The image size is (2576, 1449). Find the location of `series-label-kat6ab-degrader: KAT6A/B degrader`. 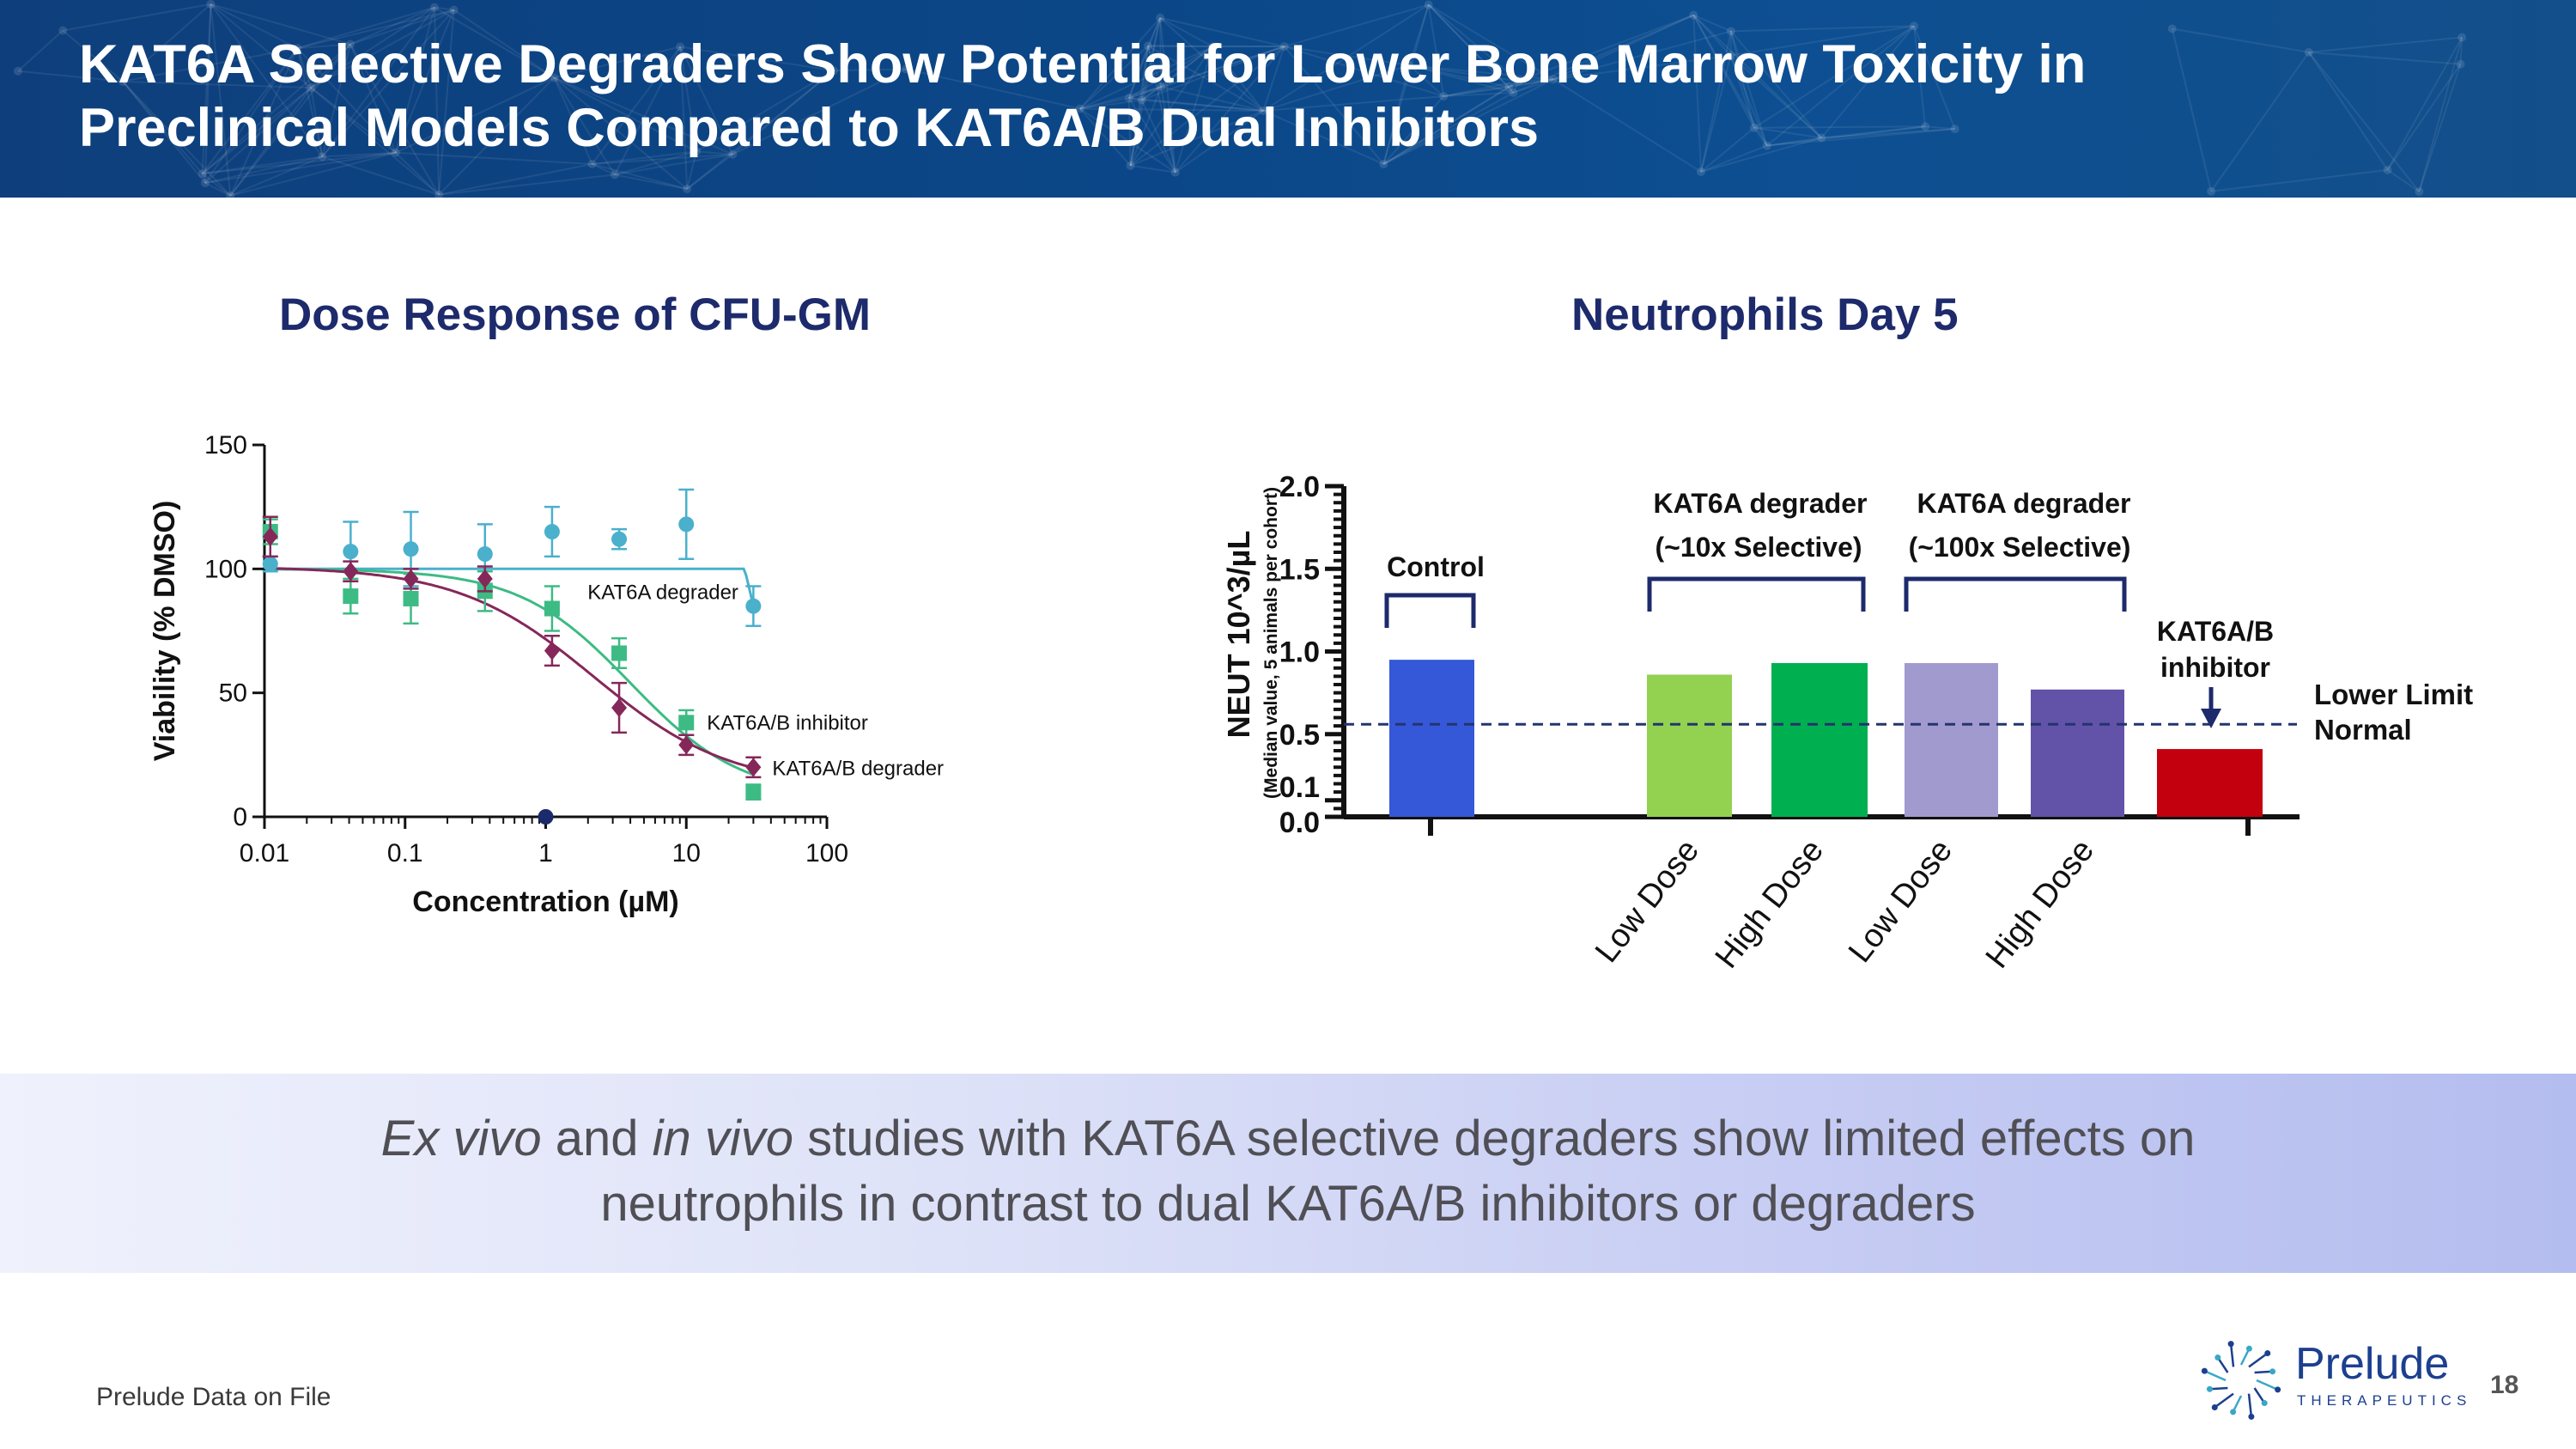

series-label-kat6ab-degrader: KAT6A/B degrader is located at coordinates (858, 768).